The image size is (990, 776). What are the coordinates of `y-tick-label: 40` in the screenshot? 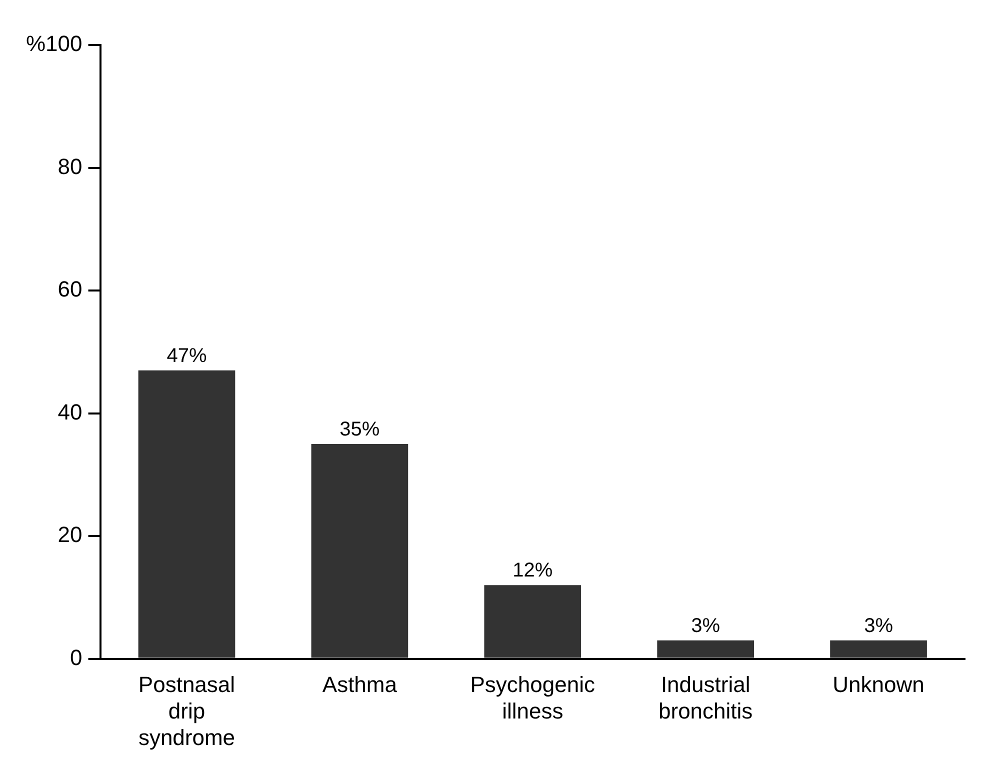 It's located at (70, 411).